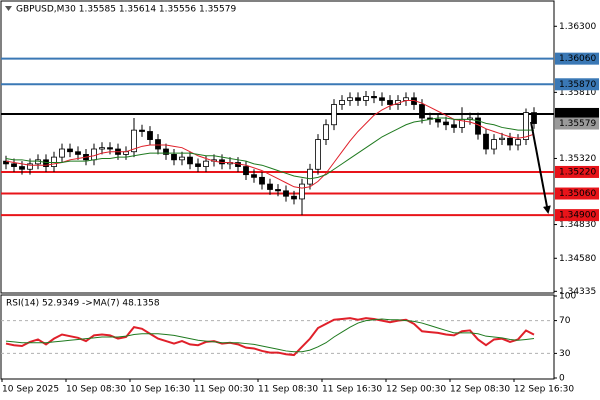 Image resolution: width=600 pixels, height=400 pixels. I want to click on level-label: 1.35870, so click(577, 85).